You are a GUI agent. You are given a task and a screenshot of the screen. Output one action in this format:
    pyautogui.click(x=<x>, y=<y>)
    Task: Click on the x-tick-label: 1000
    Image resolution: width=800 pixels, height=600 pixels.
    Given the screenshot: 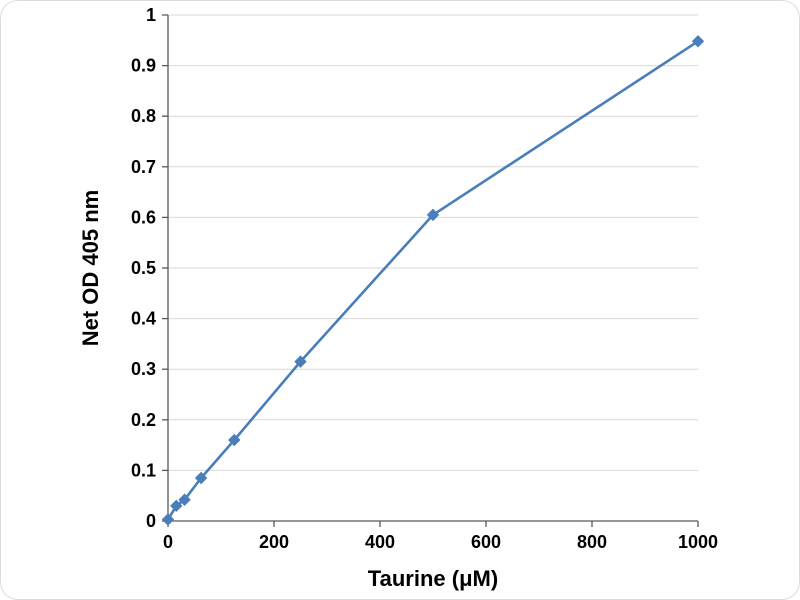 What is the action you would take?
    pyautogui.click(x=698, y=542)
    